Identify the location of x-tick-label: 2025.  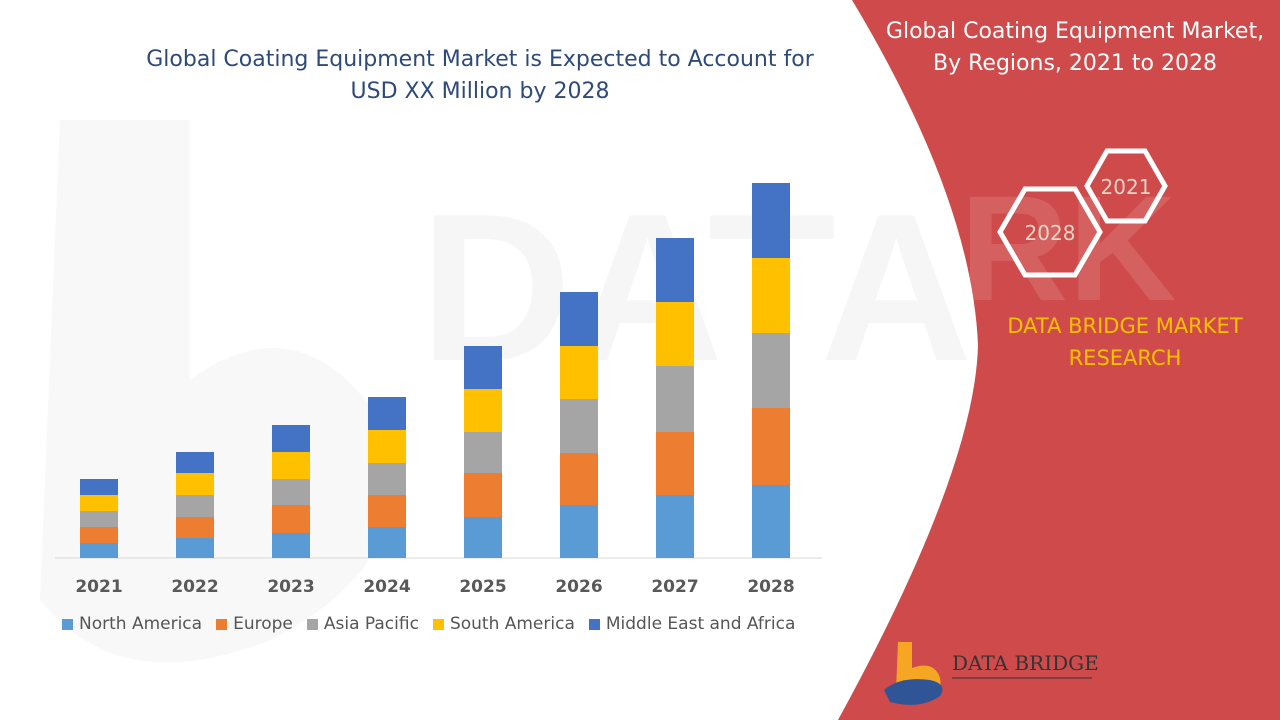
(482, 587).